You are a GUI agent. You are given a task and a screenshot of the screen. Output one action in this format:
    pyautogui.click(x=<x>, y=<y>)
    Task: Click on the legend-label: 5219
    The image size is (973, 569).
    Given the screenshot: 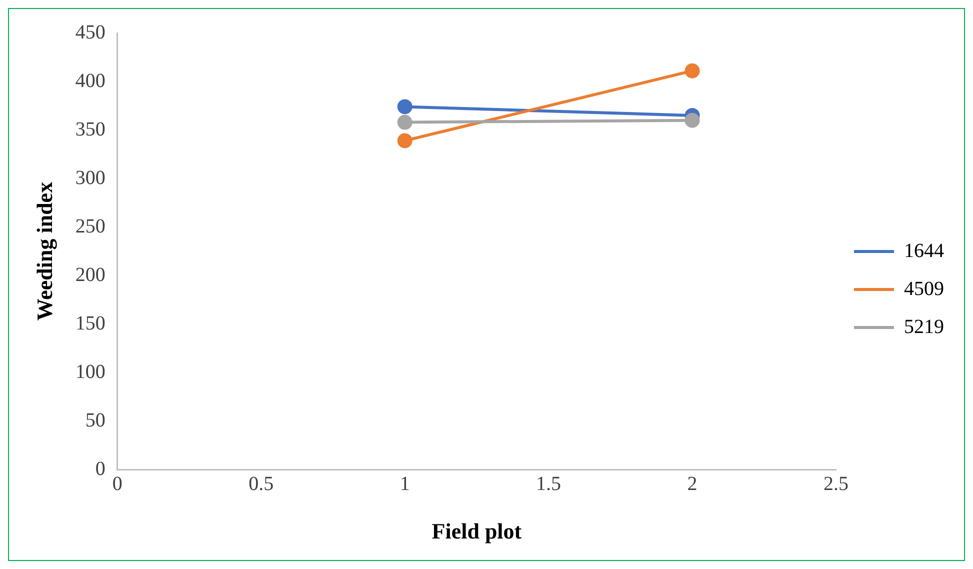 What is the action you would take?
    pyautogui.click(x=924, y=327)
    